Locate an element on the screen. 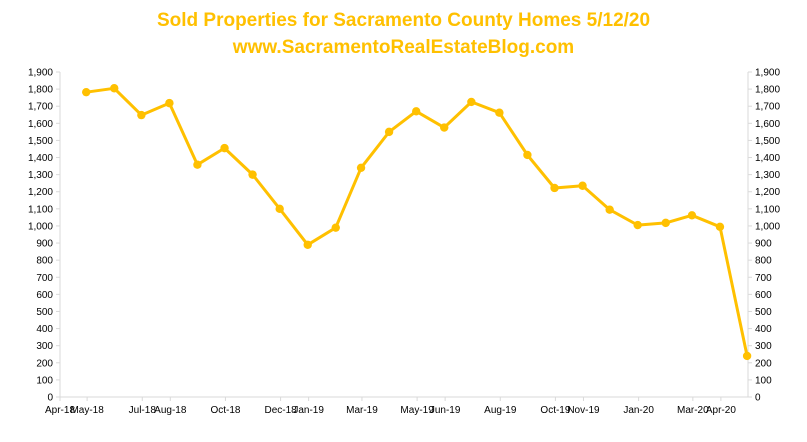  y-tick-label-left: 800 is located at coordinates (44, 261).